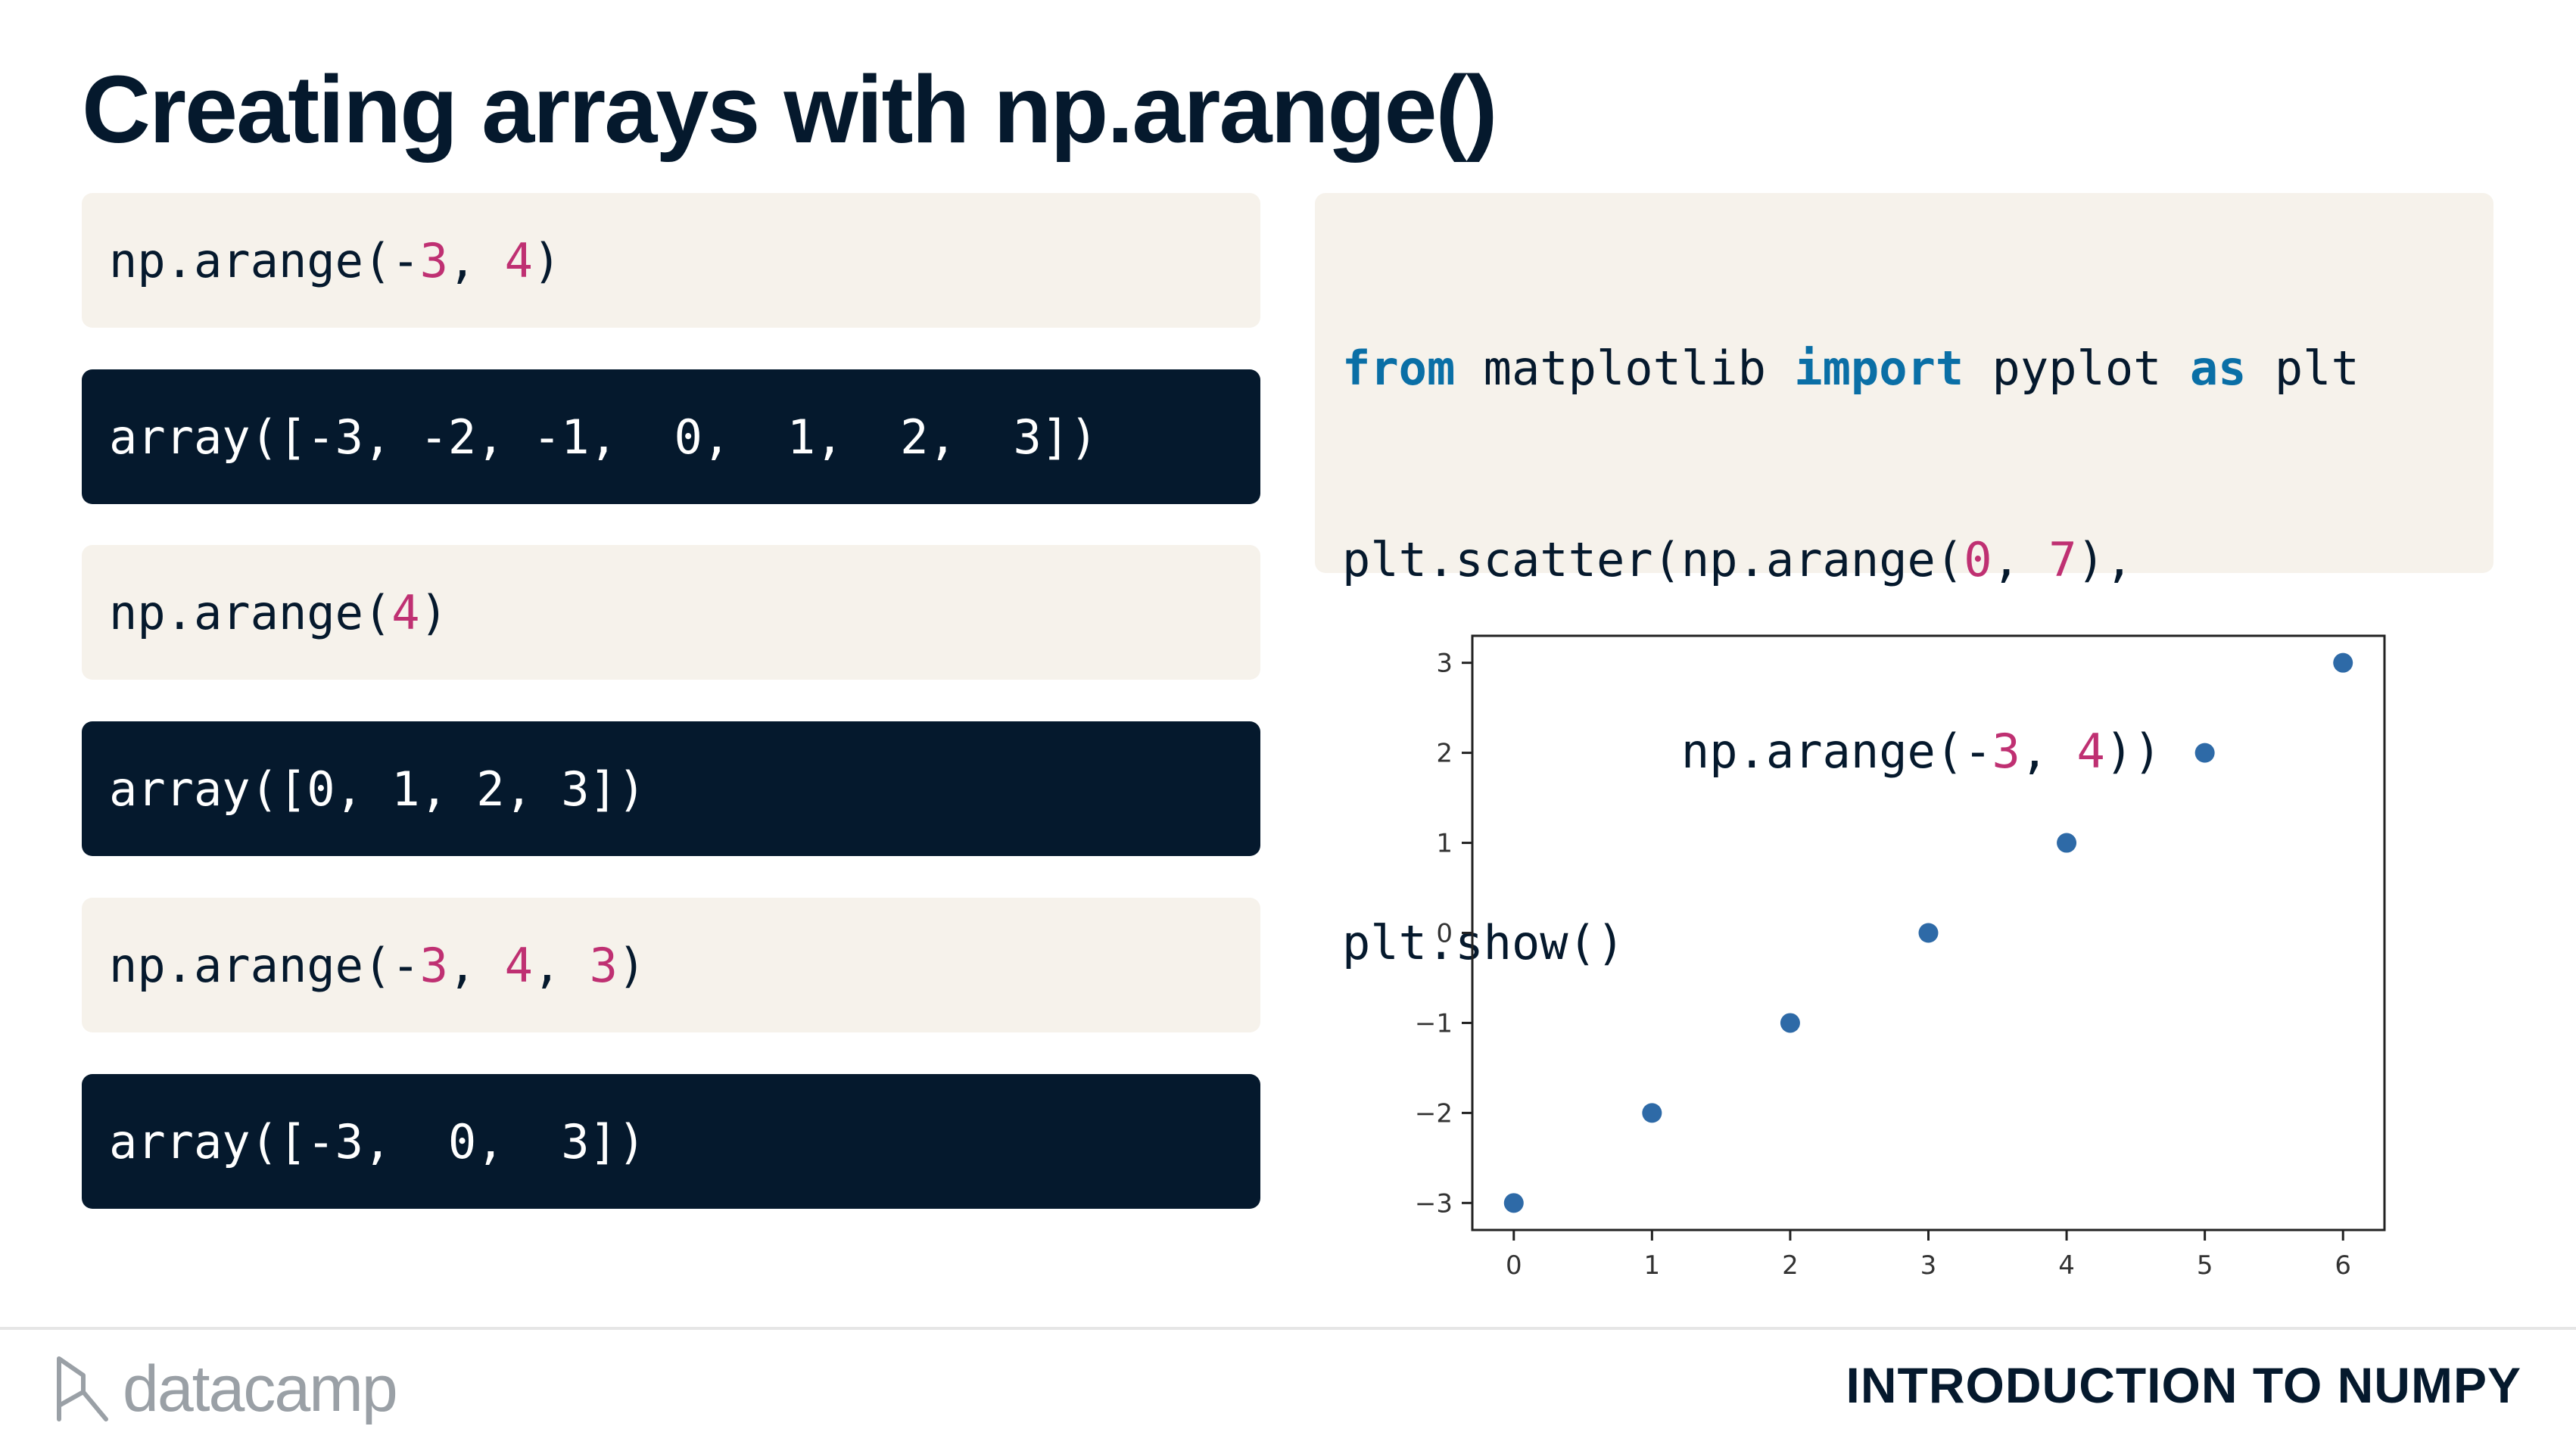 The width and height of the screenshot is (2576, 1451). I want to click on datacamp-logo-icon, so click(82, 1388).